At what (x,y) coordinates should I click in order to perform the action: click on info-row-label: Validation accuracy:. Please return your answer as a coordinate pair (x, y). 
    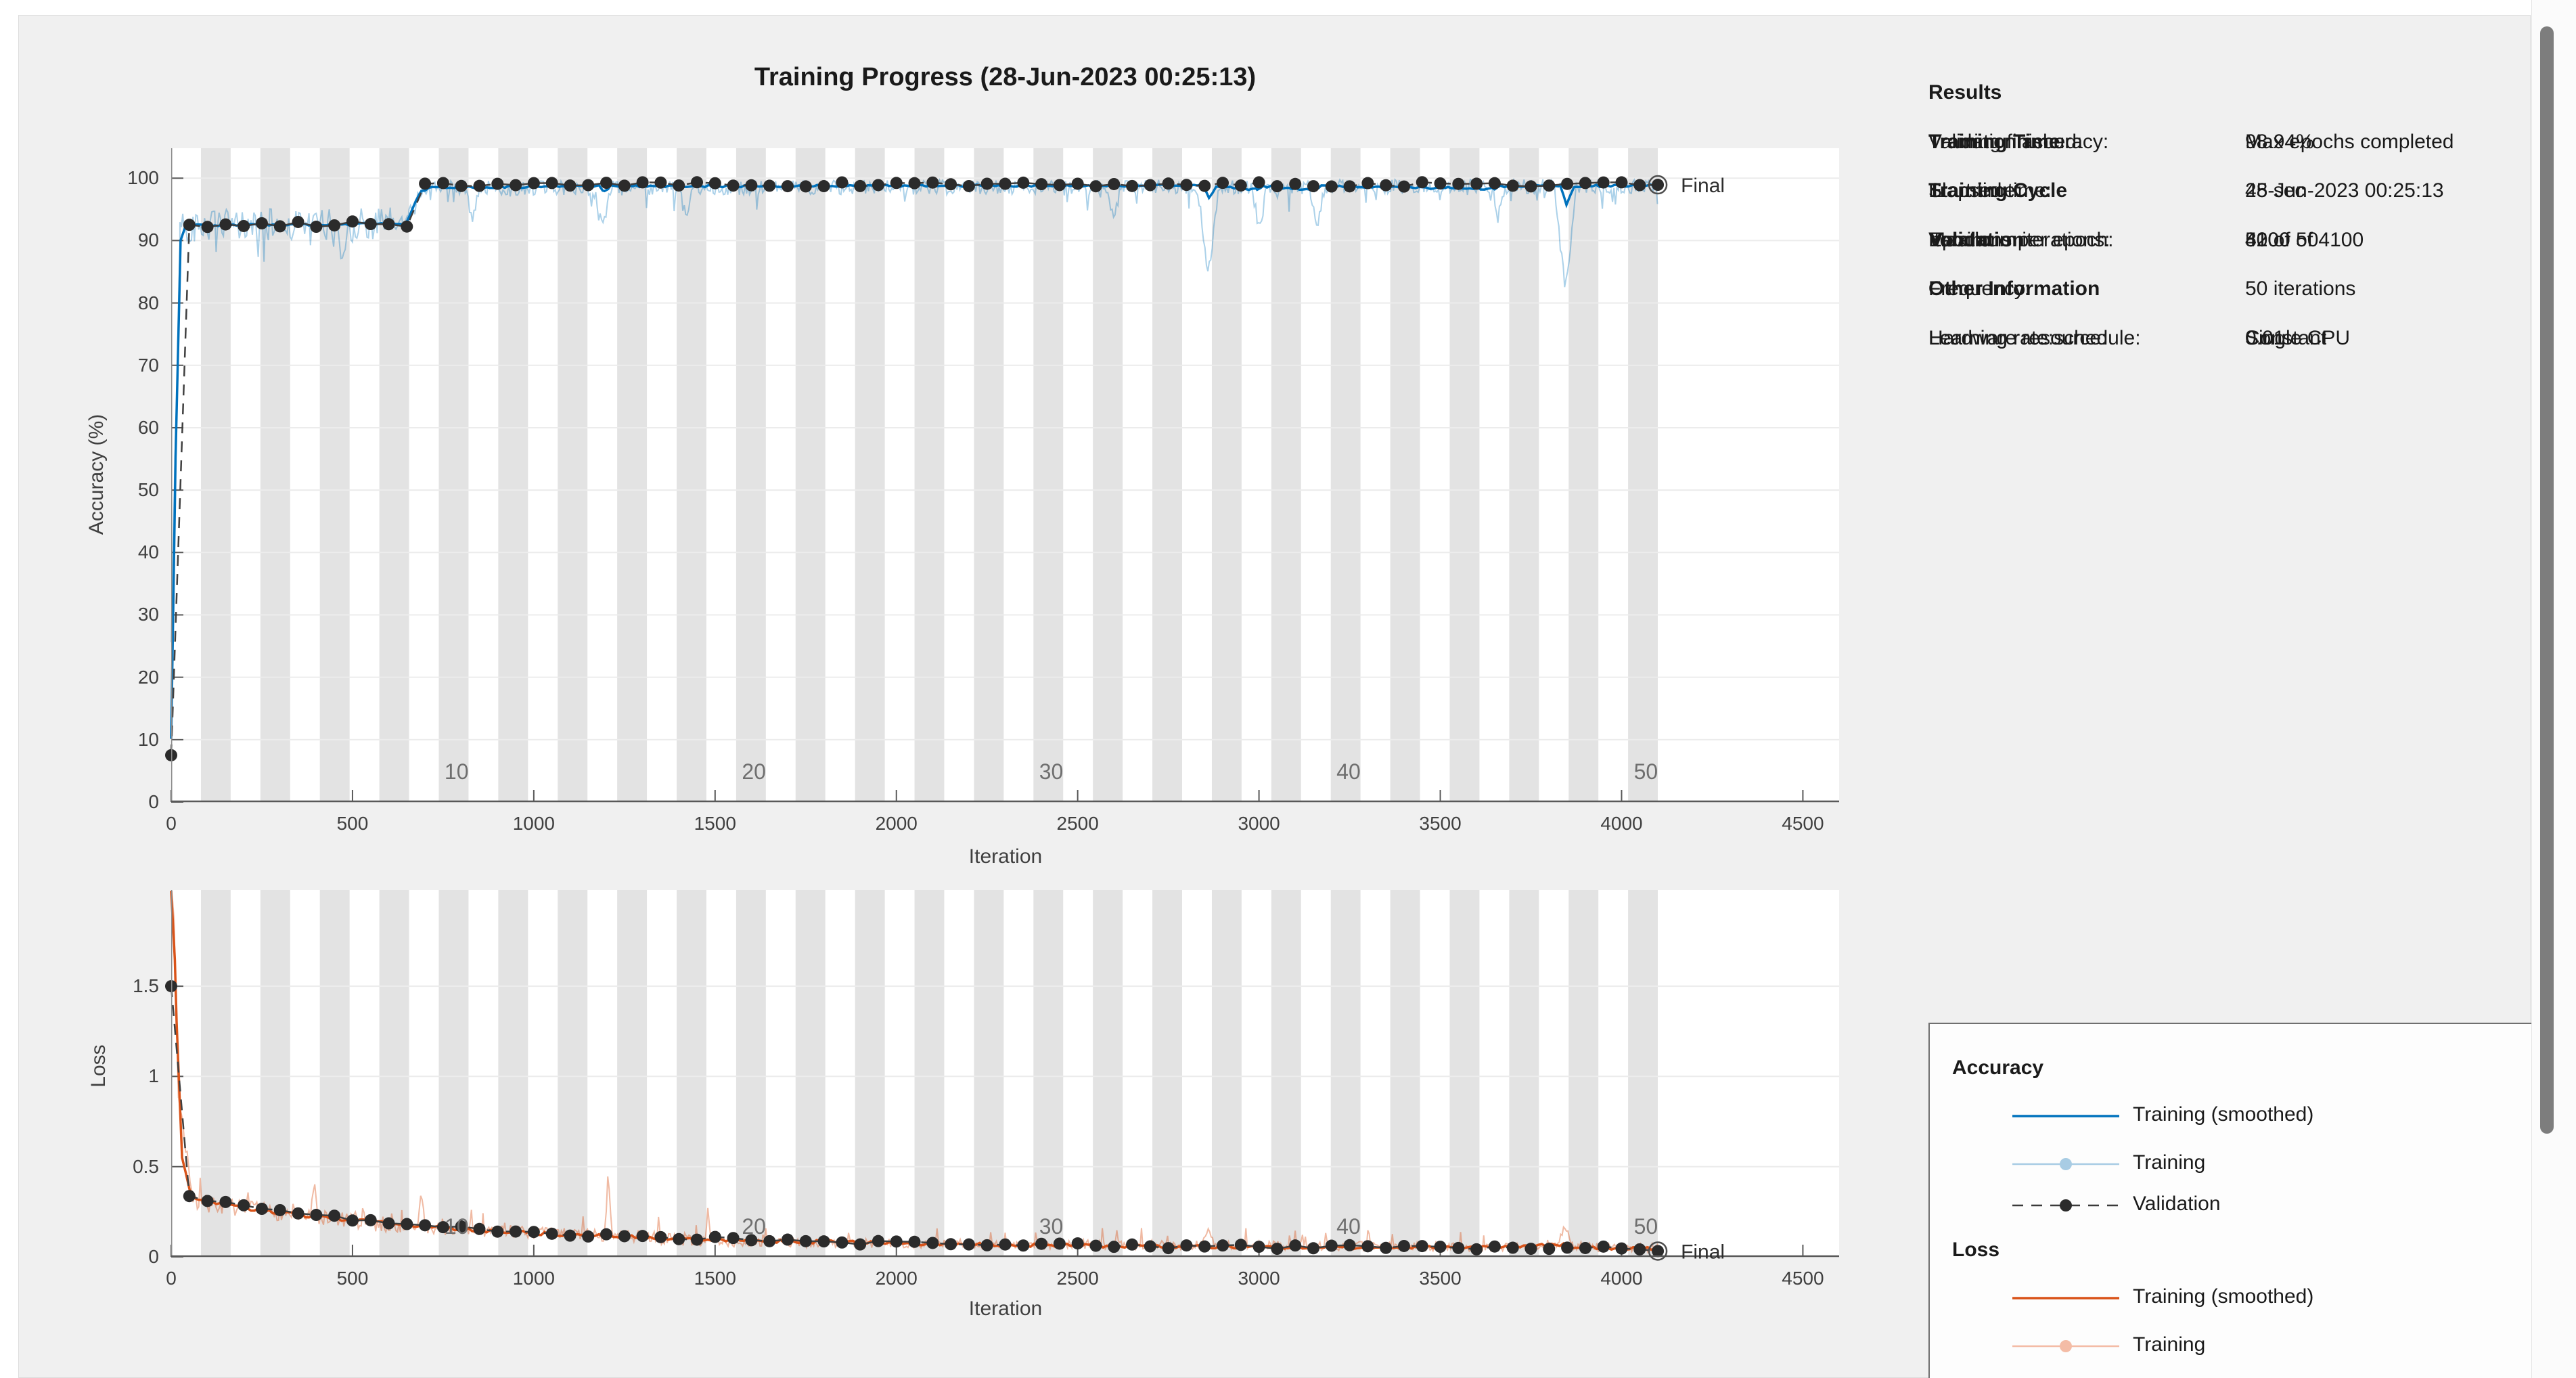
    Looking at the image, I should click on (2018, 141).